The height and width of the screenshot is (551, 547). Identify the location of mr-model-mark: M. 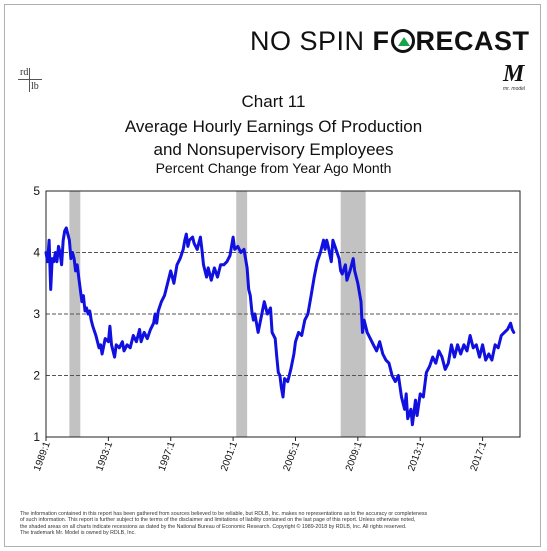
(514, 74).